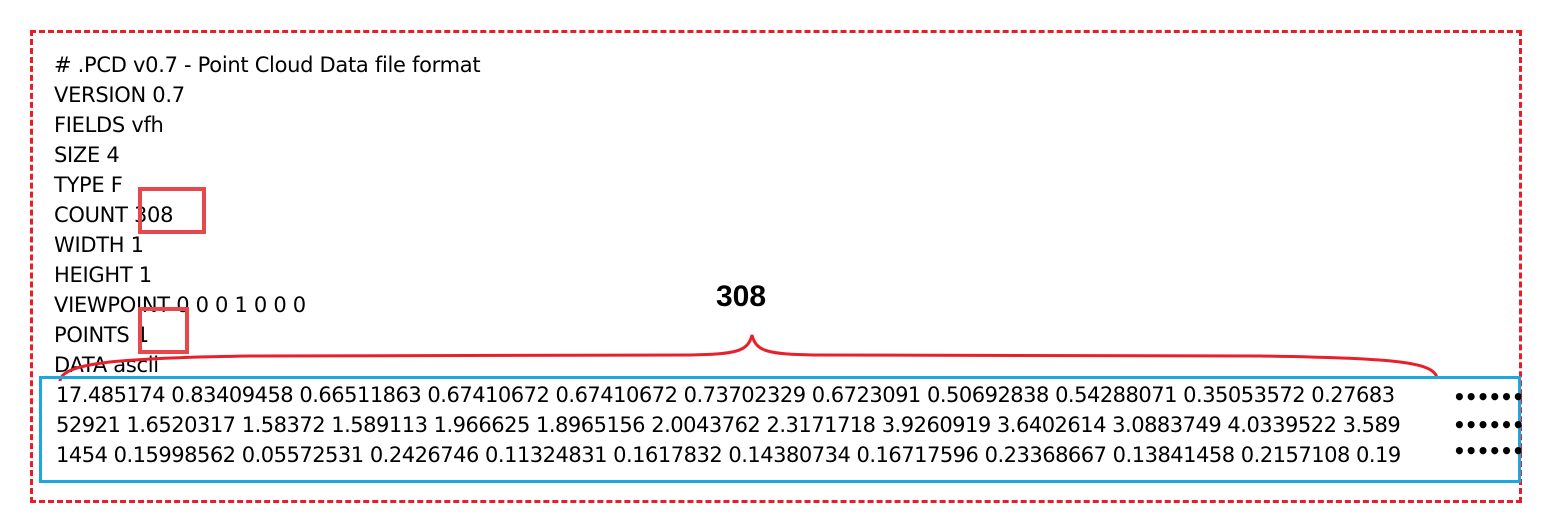  Describe the element at coordinates (1489, 451) in the screenshot. I see `ellipsis-row-3: ••••••` at that location.